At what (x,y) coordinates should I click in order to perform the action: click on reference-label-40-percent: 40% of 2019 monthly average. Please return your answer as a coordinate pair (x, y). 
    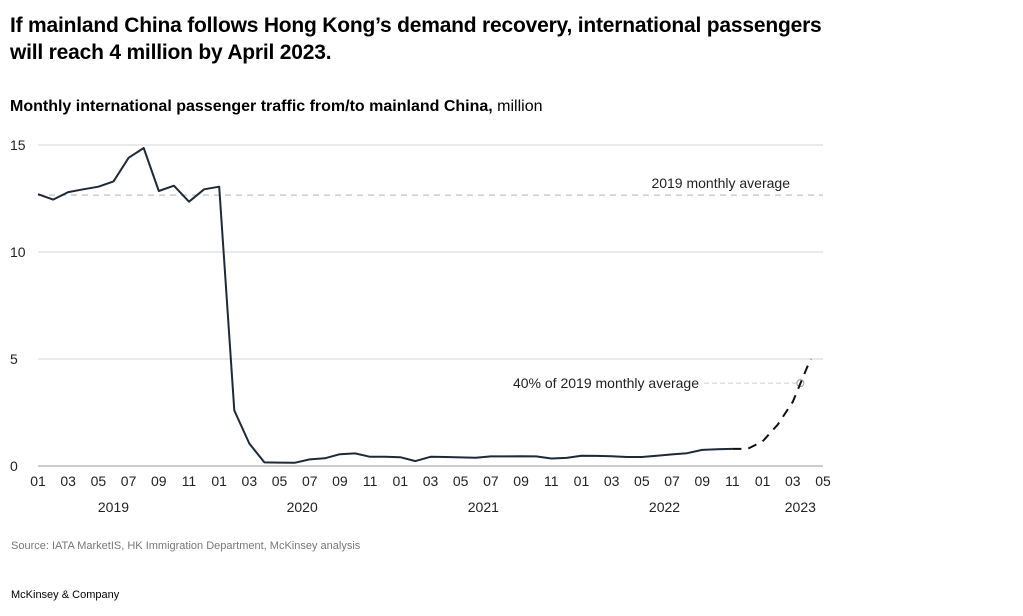
    Looking at the image, I should click on (606, 383).